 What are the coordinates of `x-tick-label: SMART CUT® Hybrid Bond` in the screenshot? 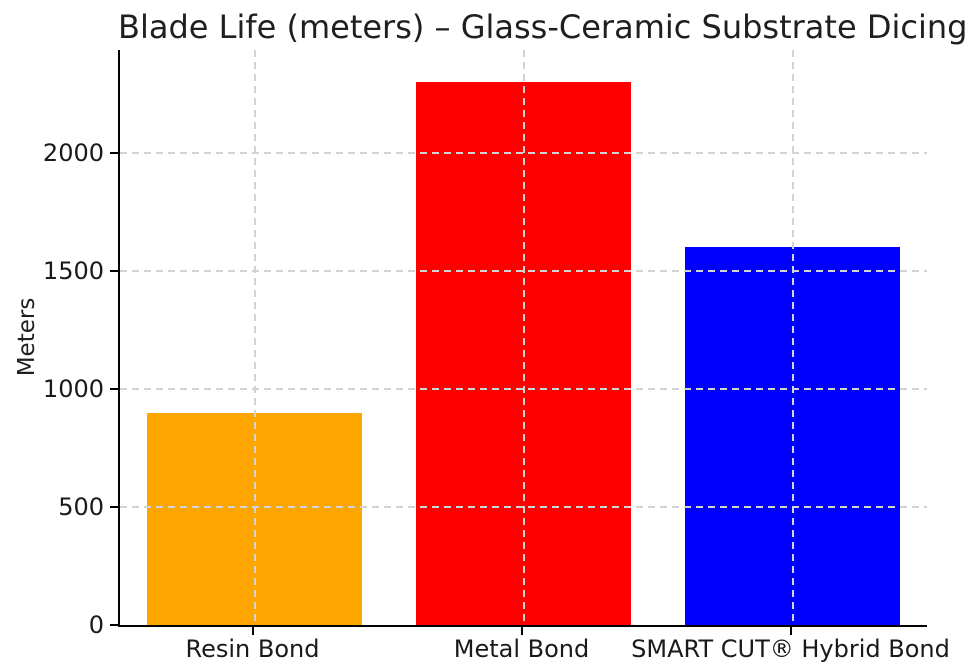 It's located at (790, 649).